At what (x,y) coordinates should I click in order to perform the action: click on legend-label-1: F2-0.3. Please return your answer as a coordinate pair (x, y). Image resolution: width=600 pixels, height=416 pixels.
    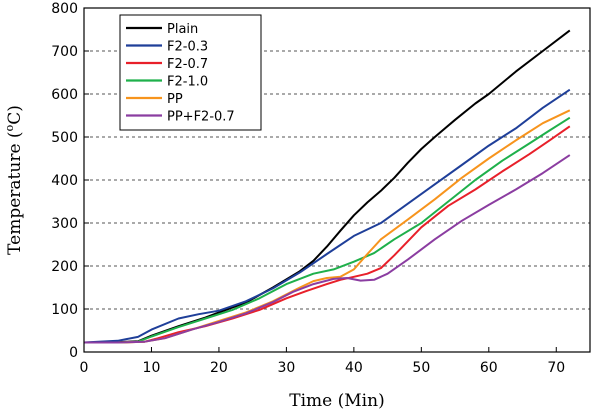
    Looking at the image, I should click on (187, 47).